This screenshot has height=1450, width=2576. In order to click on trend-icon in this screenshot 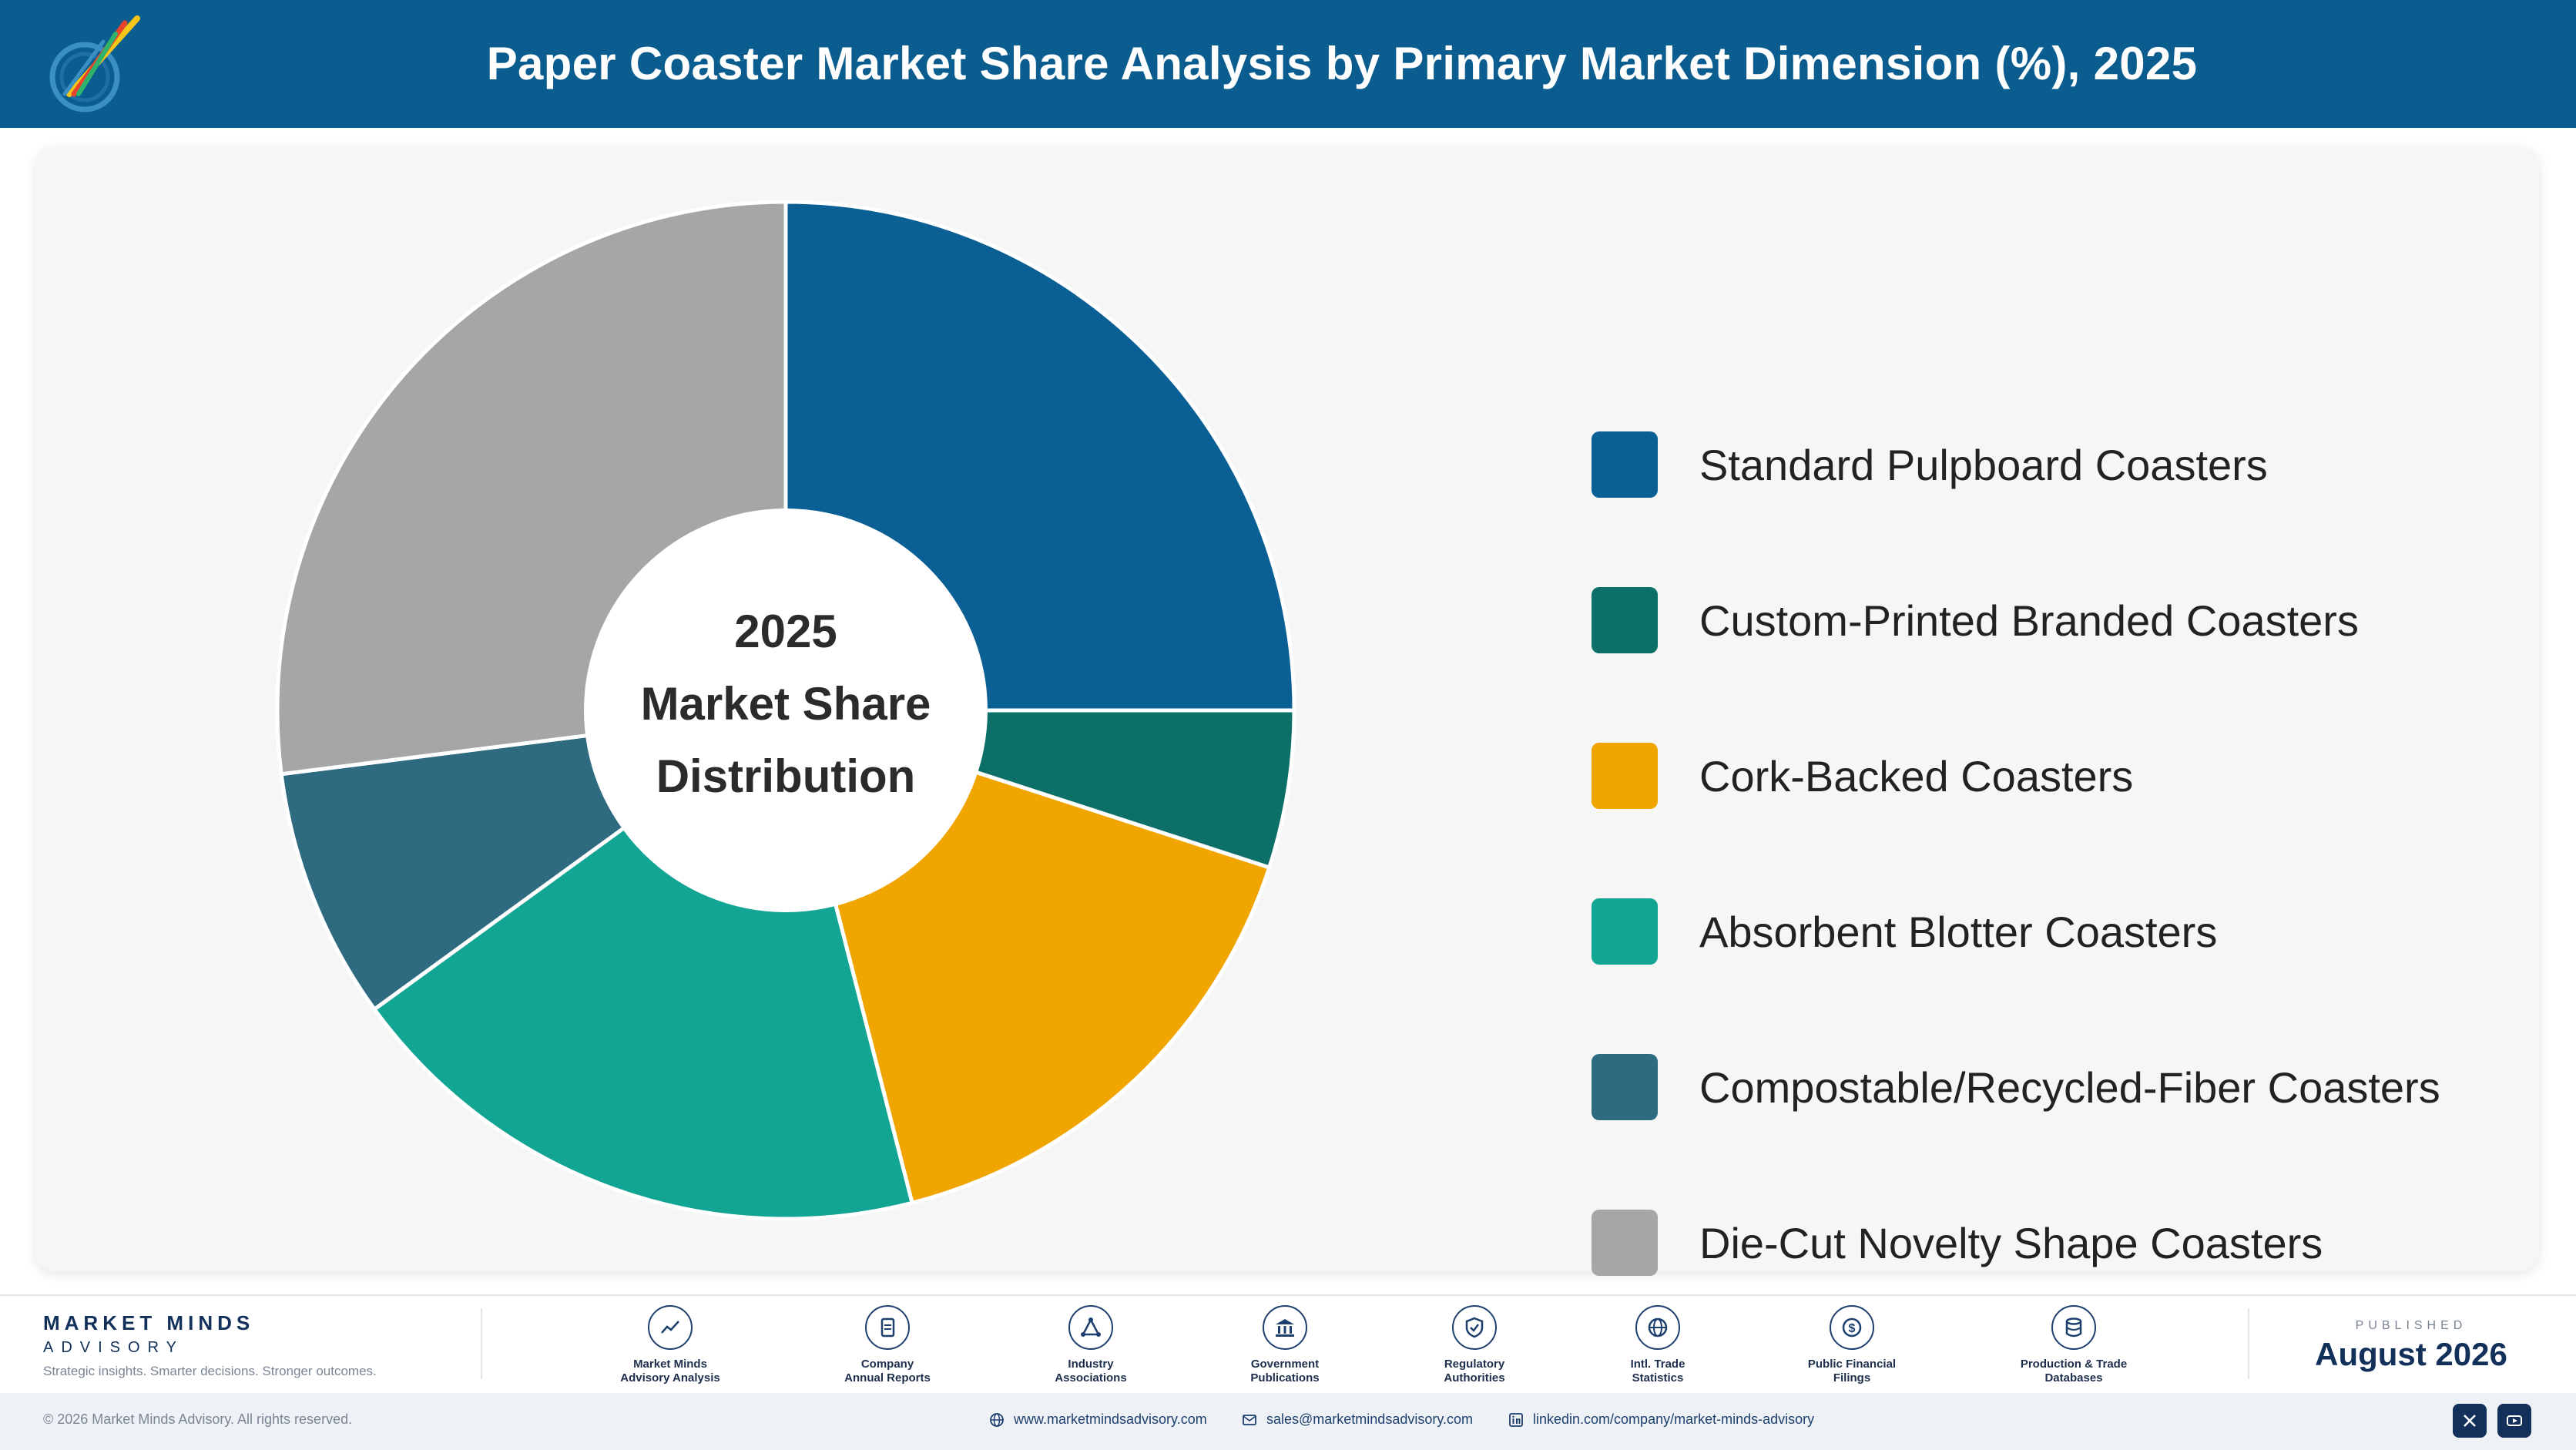, I will do `click(670, 1327)`.